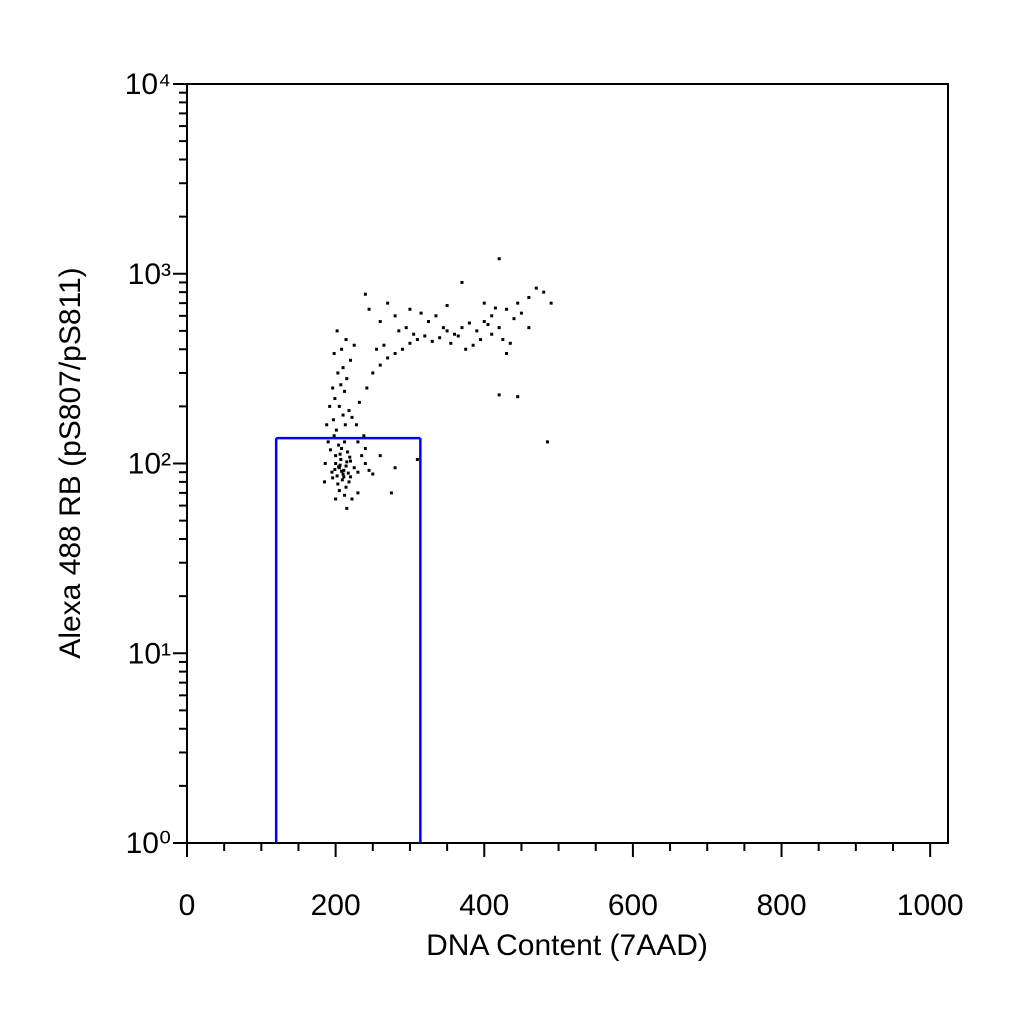  What do you see at coordinates (782, 905) in the screenshot?
I see `x-tick-label: 800` at bounding box center [782, 905].